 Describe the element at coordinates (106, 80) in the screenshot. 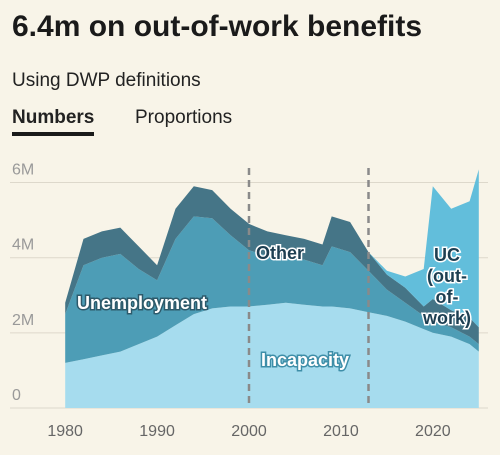

I see `subtitle: Using DWP definitions` at that location.